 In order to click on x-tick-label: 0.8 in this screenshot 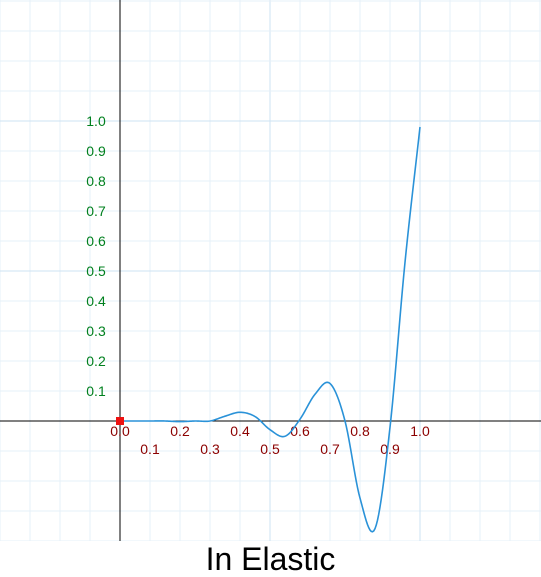, I will do `click(360, 431)`.